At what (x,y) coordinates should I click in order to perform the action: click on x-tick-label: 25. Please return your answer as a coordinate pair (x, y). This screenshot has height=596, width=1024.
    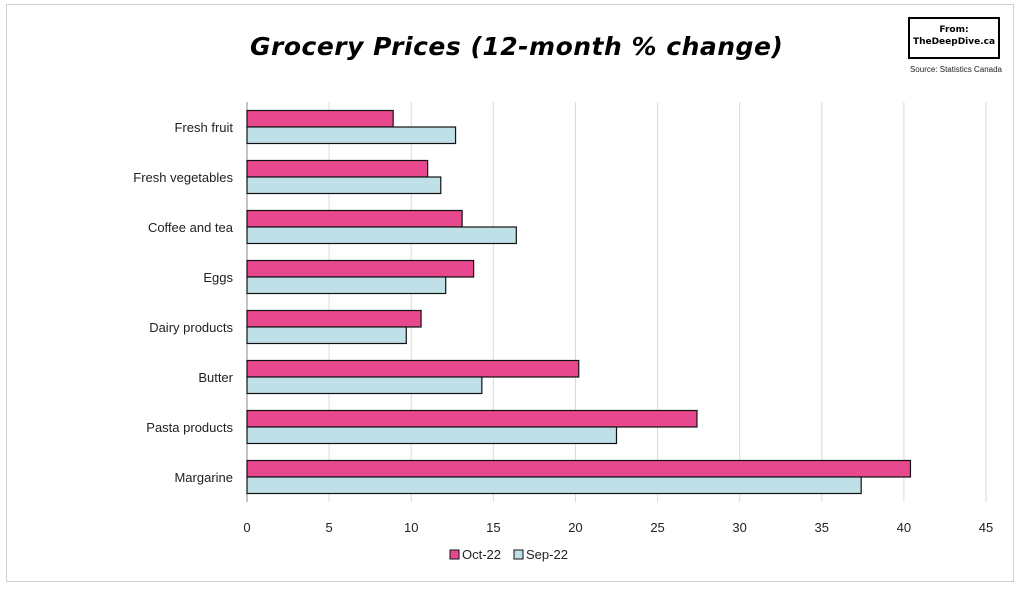
    Looking at the image, I should click on (657, 527).